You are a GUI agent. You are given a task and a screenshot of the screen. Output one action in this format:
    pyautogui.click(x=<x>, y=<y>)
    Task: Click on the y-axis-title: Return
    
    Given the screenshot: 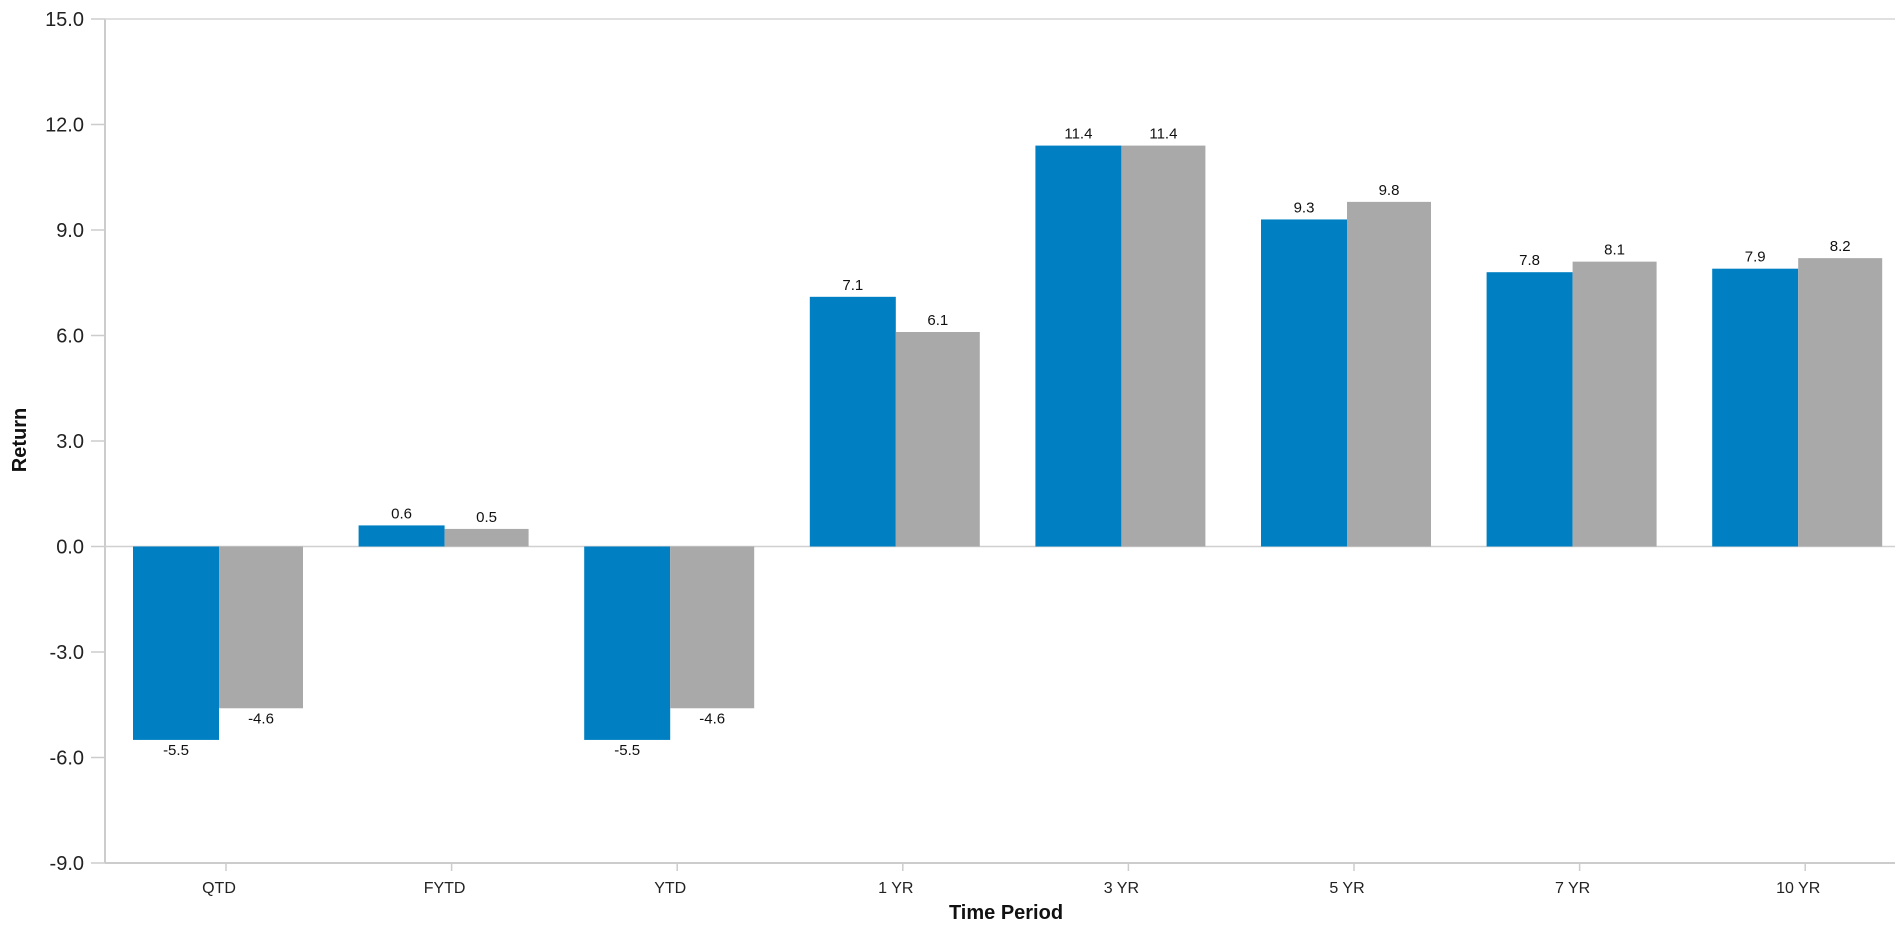 What is the action you would take?
    pyautogui.click(x=20, y=440)
    